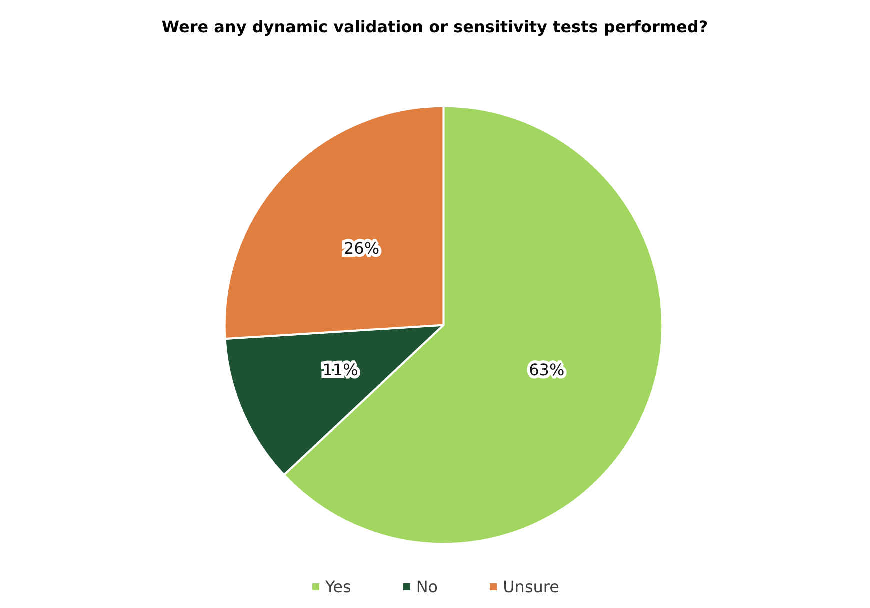 This screenshot has height=608, width=870. Describe the element at coordinates (435, 27) in the screenshot. I see `chart-title: Were any dynamic validation or sensitivity tests performed?` at that location.